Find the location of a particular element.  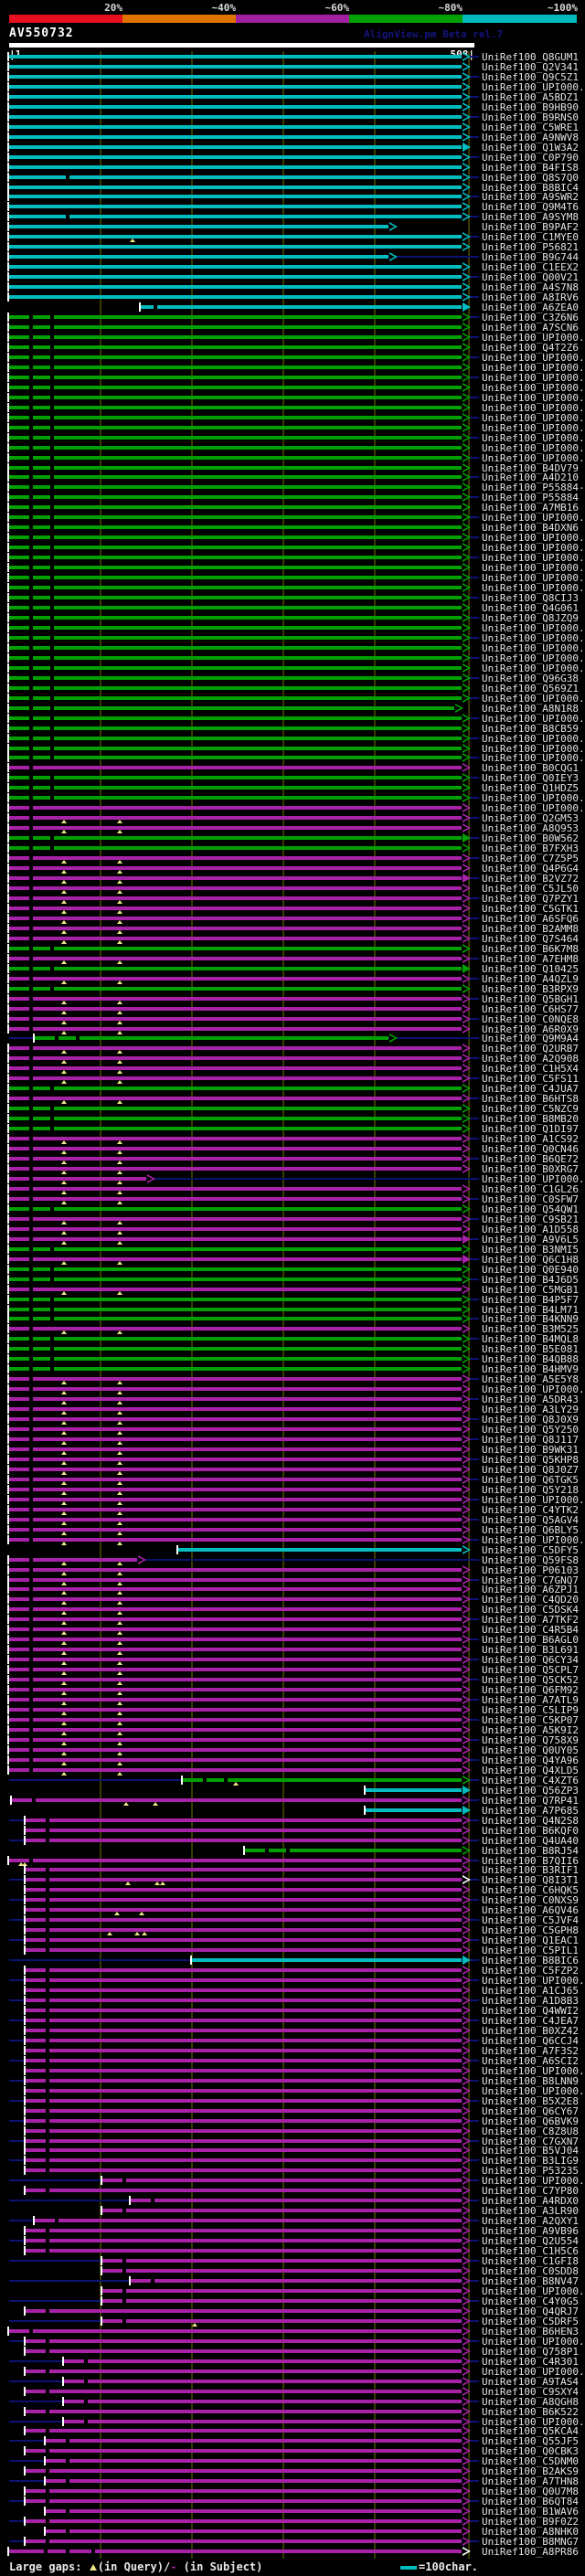

hit-label: UniRef100_Q8J117 is located at coordinates (531, 1440).